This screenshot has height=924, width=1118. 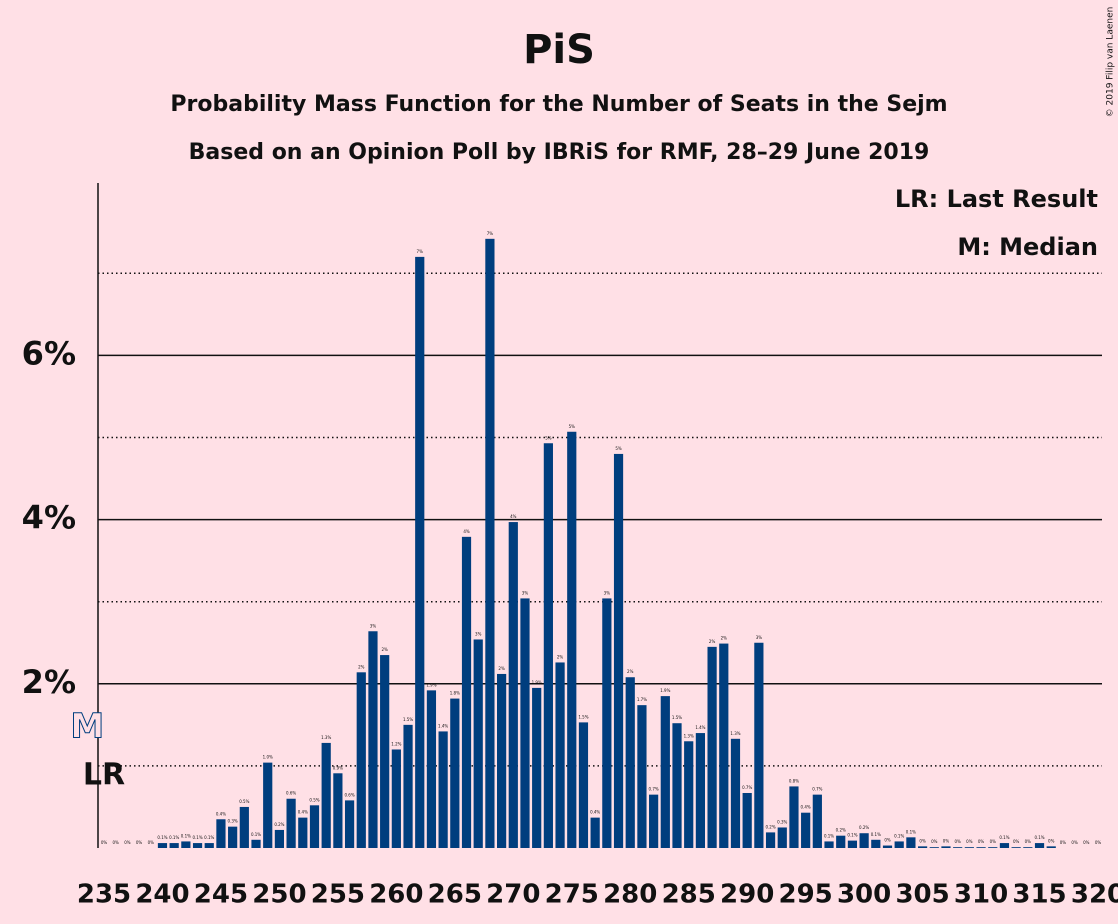 What do you see at coordinates (87, 727) in the screenshot?
I see `median-marker: M` at bounding box center [87, 727].